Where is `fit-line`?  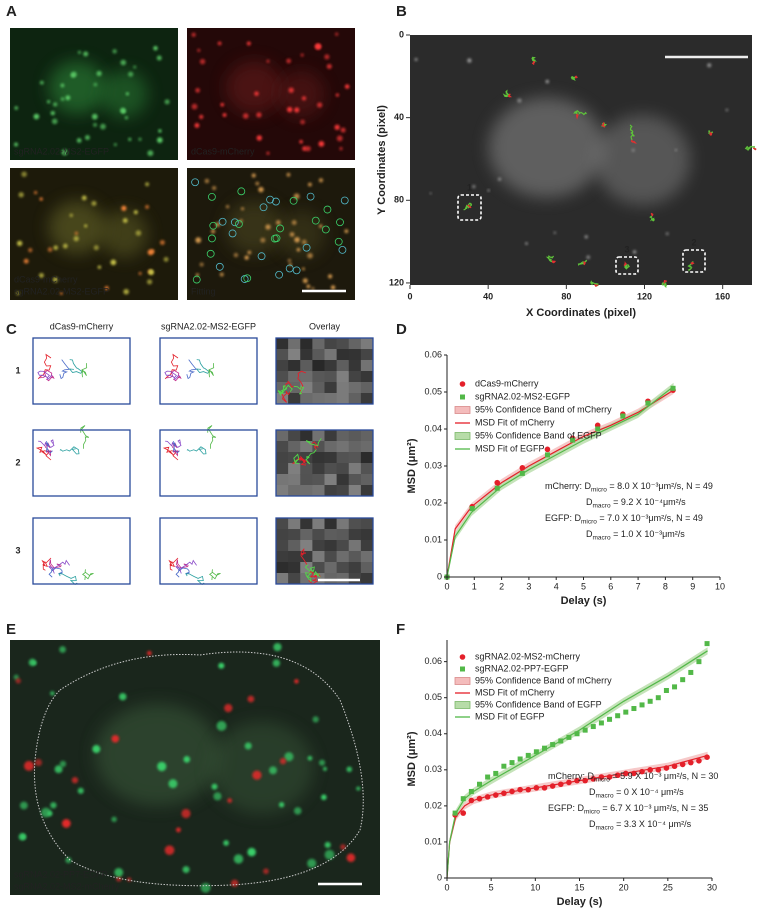
fit-line is located at coordinates (560, 481).